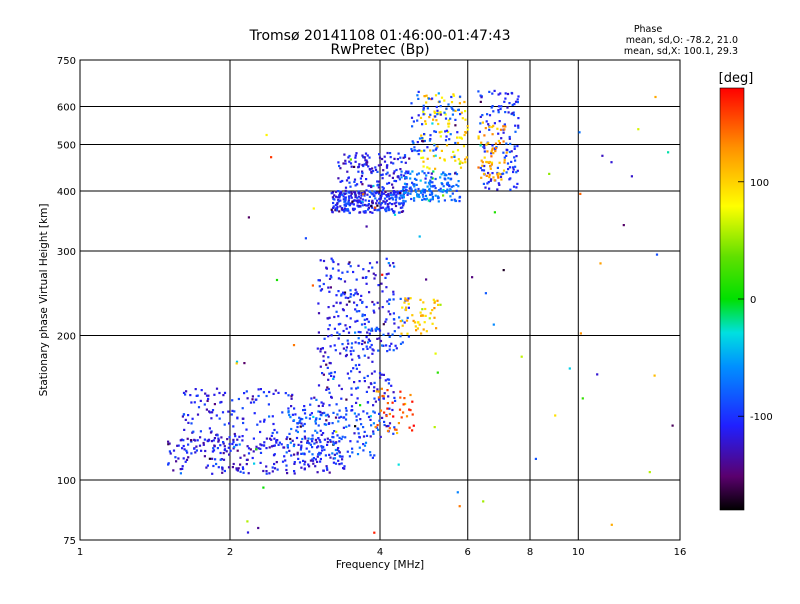 This screenshot has width=800, height=604. I want to click on y-tick-label: 600, so click(66, 108).